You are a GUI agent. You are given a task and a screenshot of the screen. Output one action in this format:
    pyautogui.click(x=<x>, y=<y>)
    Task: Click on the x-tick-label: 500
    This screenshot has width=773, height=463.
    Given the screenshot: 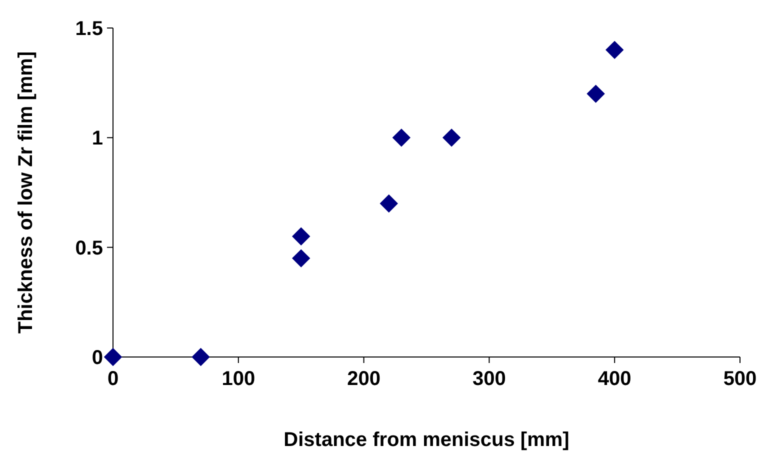 What is the action you would take?
    pyautogui.click(x=740, y=379)
    